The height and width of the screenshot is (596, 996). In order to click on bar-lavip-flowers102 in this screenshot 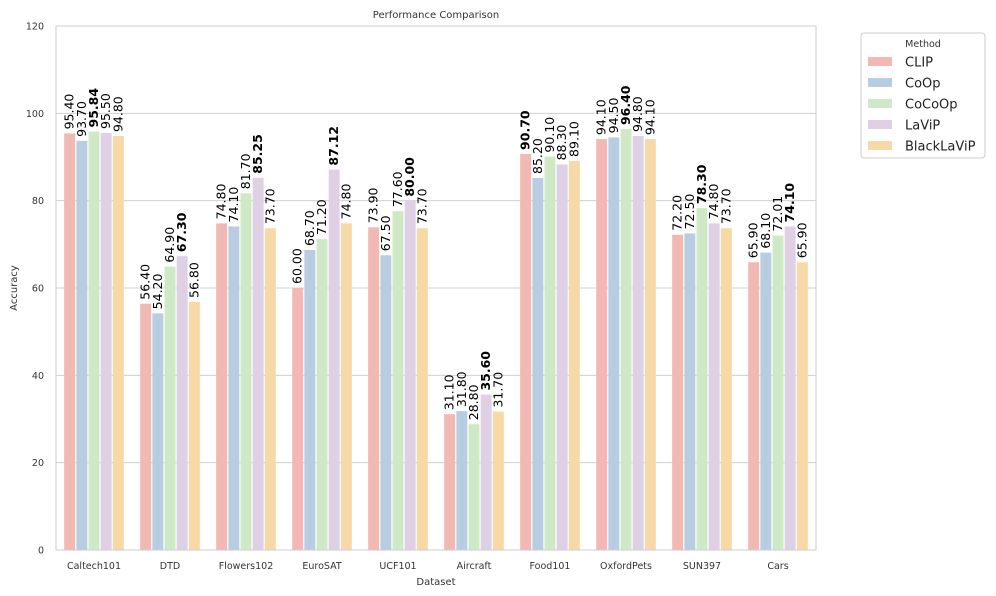, I will do `click(258, 363)`.